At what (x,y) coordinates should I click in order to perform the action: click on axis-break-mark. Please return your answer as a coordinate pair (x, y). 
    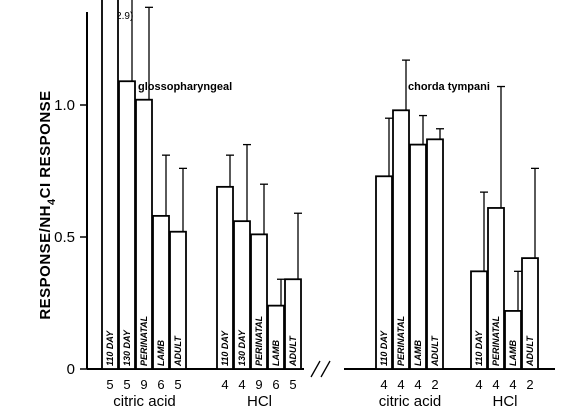
    Looking at the image, I should click on (320, 369).